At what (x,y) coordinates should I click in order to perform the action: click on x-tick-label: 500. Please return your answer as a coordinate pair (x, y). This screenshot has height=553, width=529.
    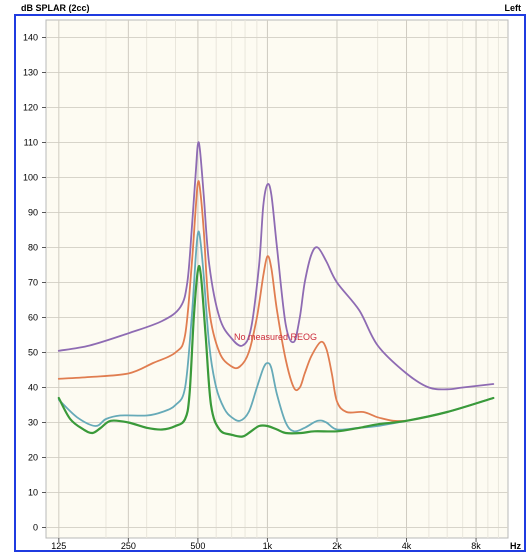
    Looking at the image, I should click on (197, 546).